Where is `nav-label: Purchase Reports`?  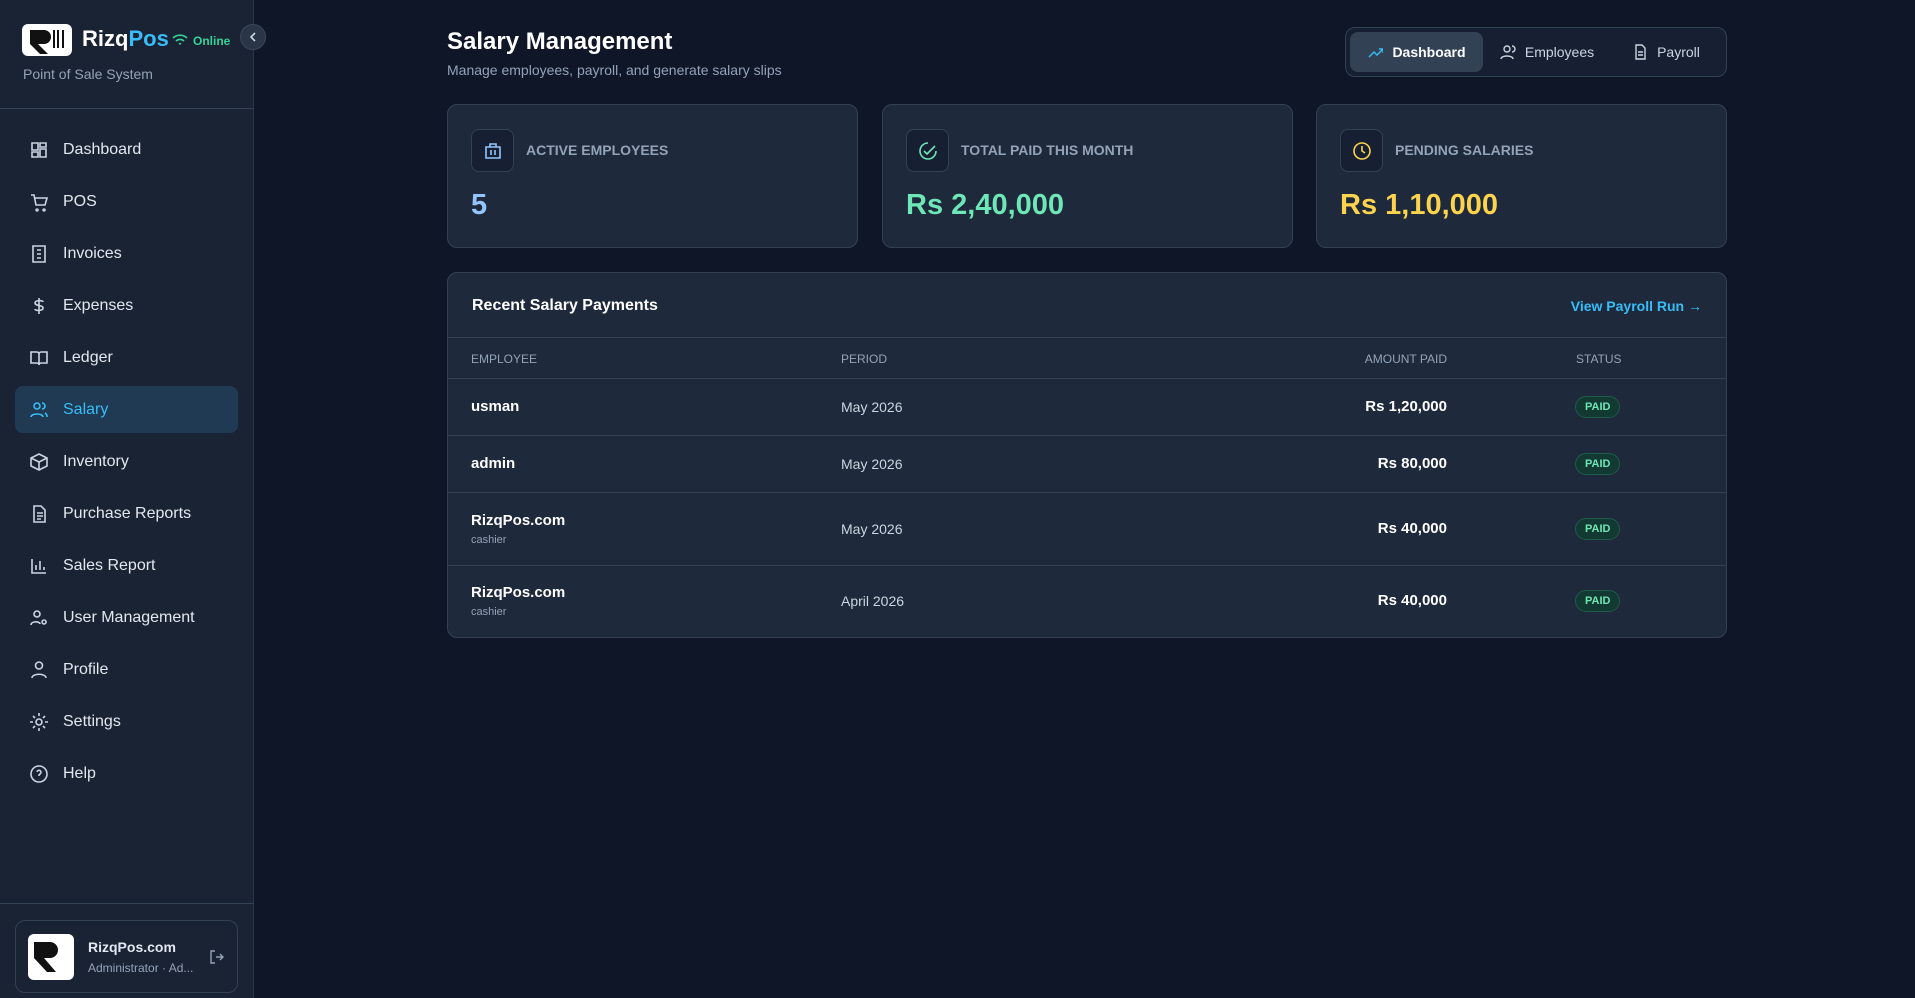 nav-label: Purchase Reports is located at coordinates (127, 513).